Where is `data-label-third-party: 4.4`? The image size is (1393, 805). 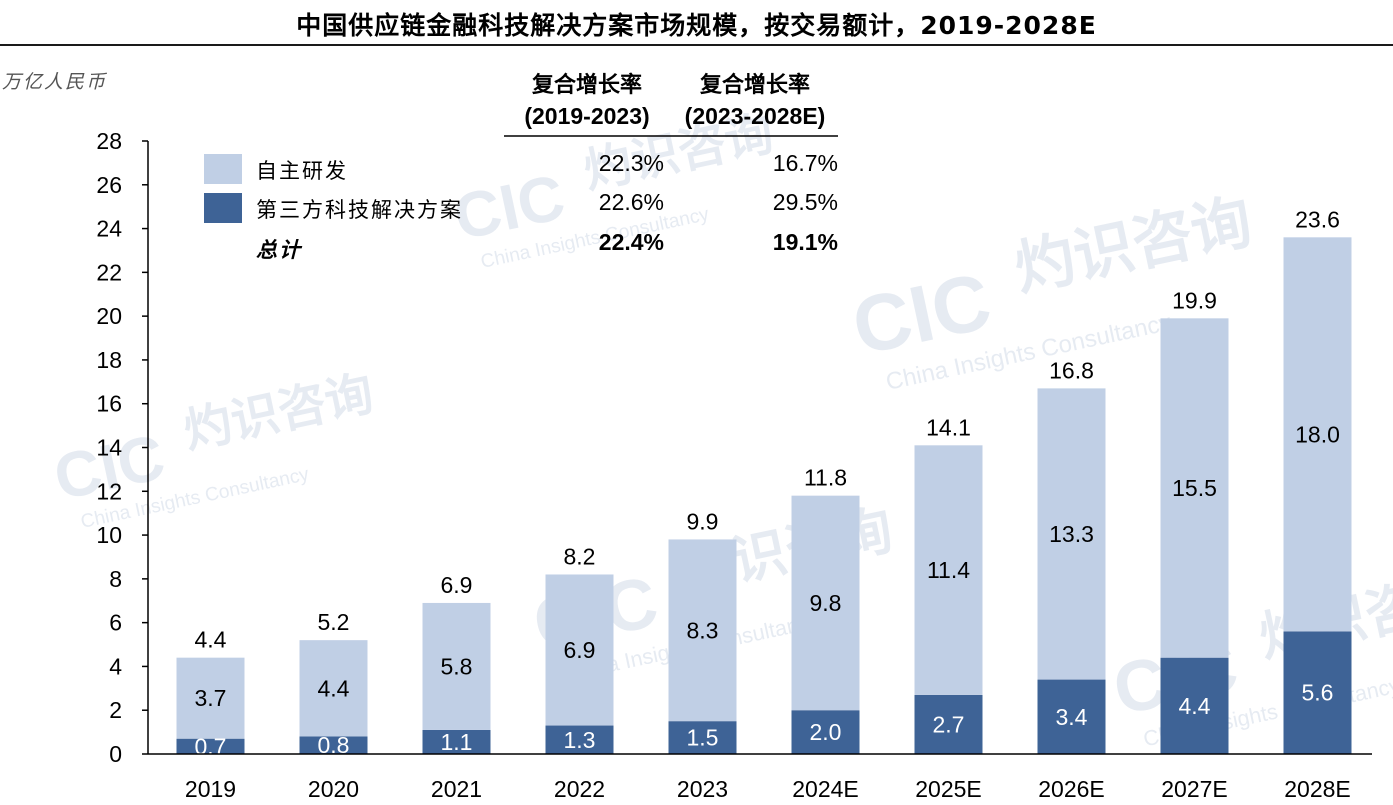
data-label-third-party: 4.4 is located at coordinates (1195, 706).